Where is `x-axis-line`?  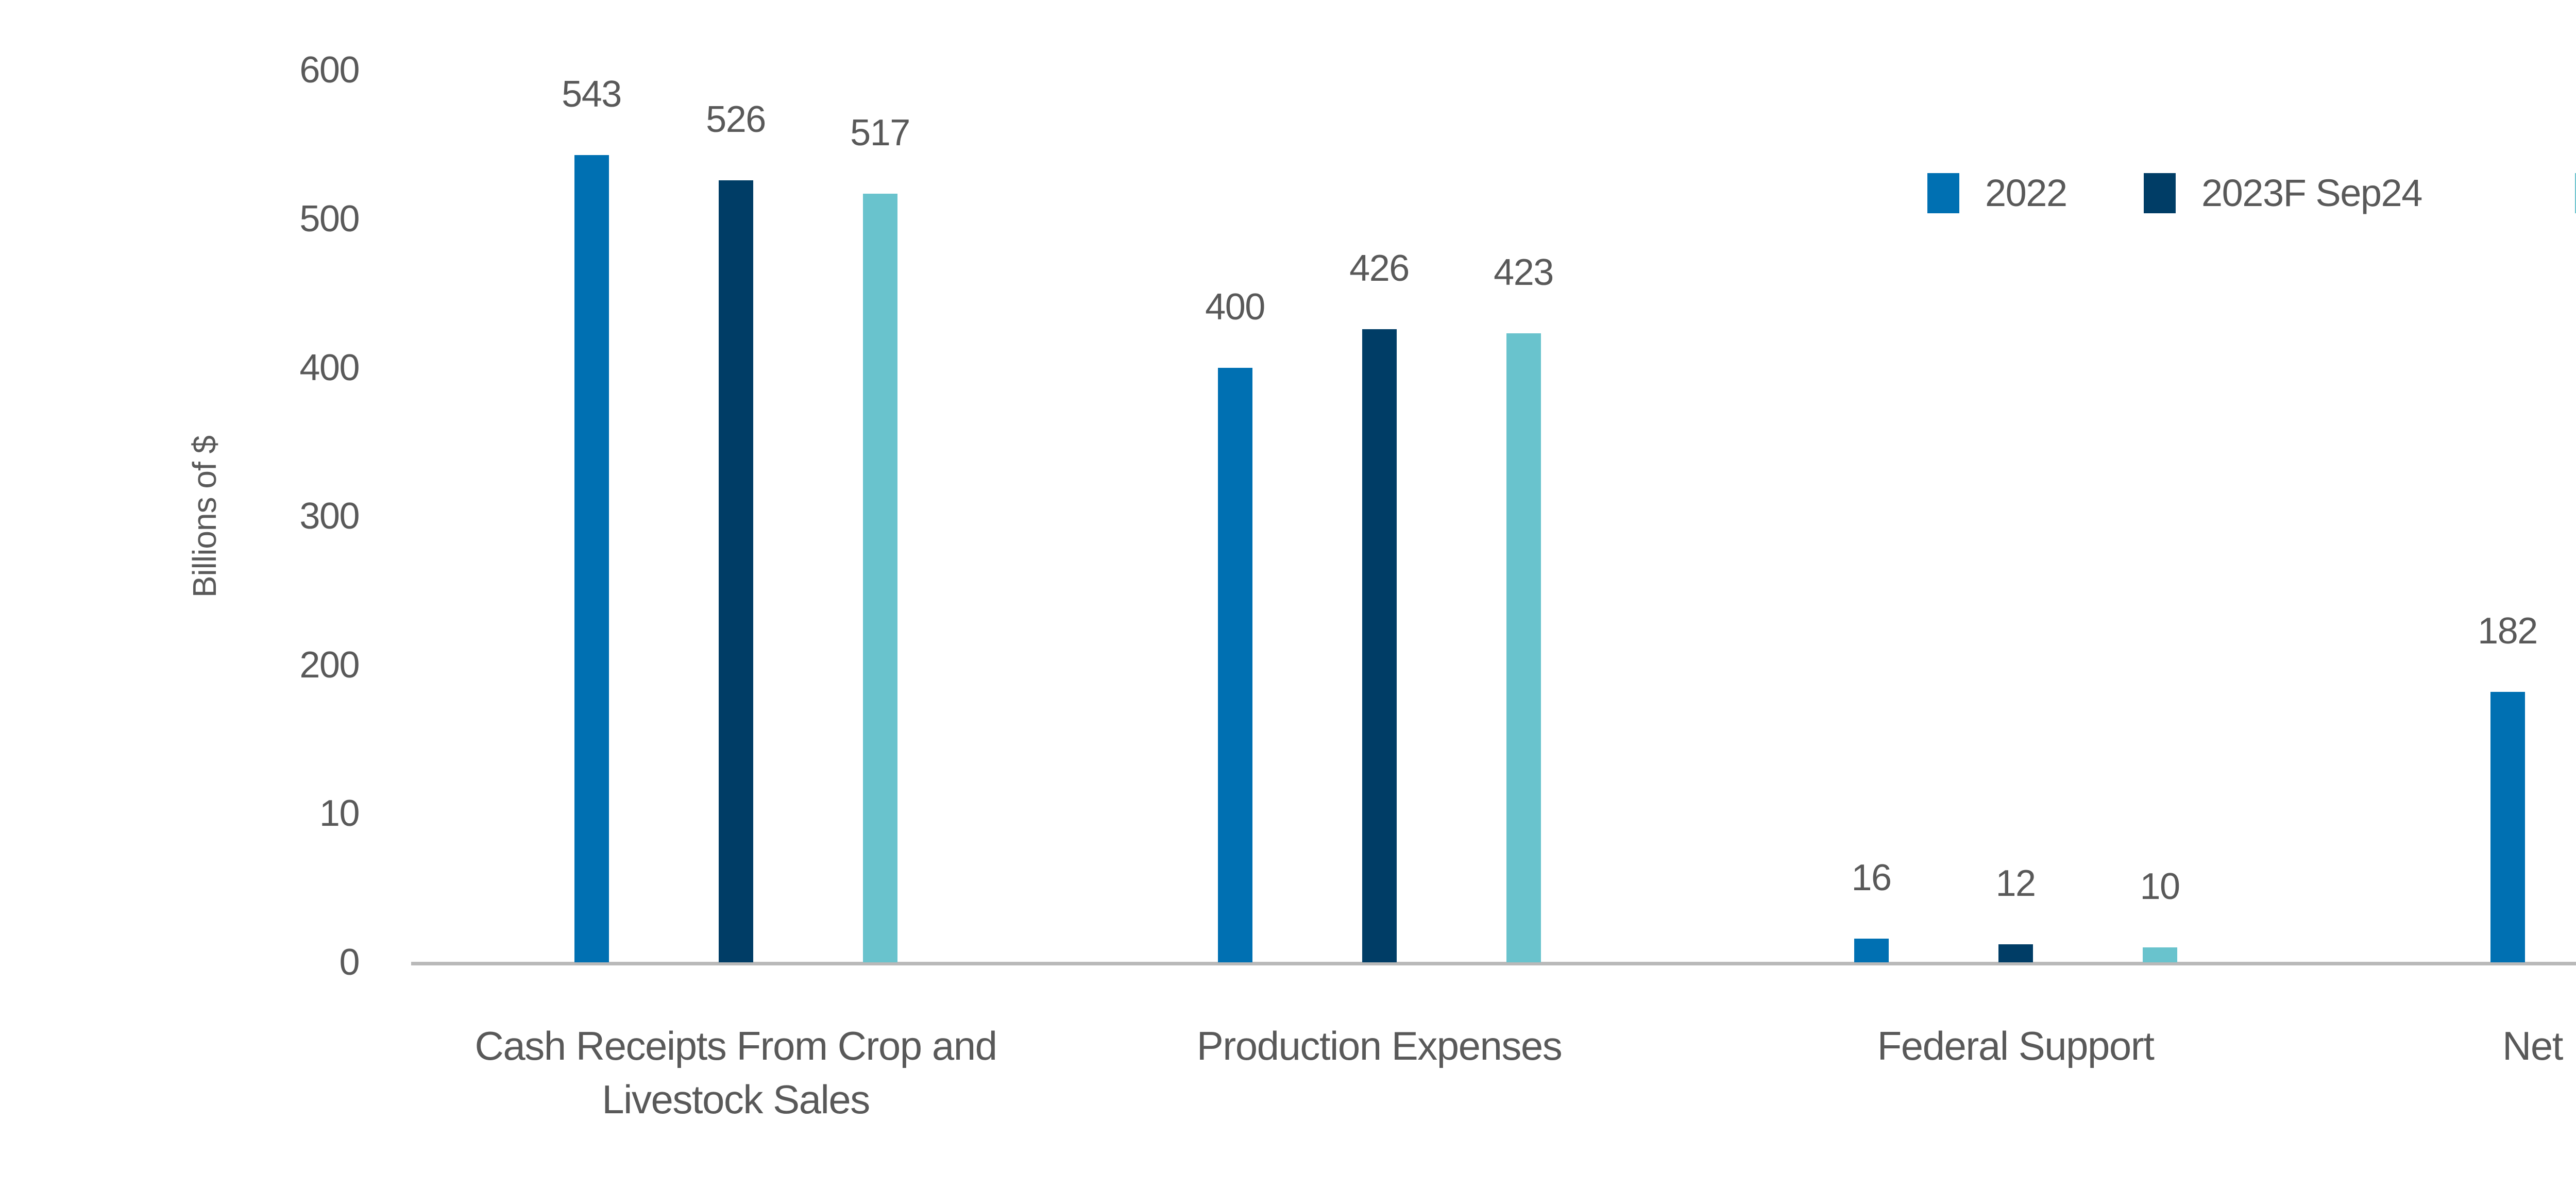 x-axis-line is located at coordinates (1493, 963).